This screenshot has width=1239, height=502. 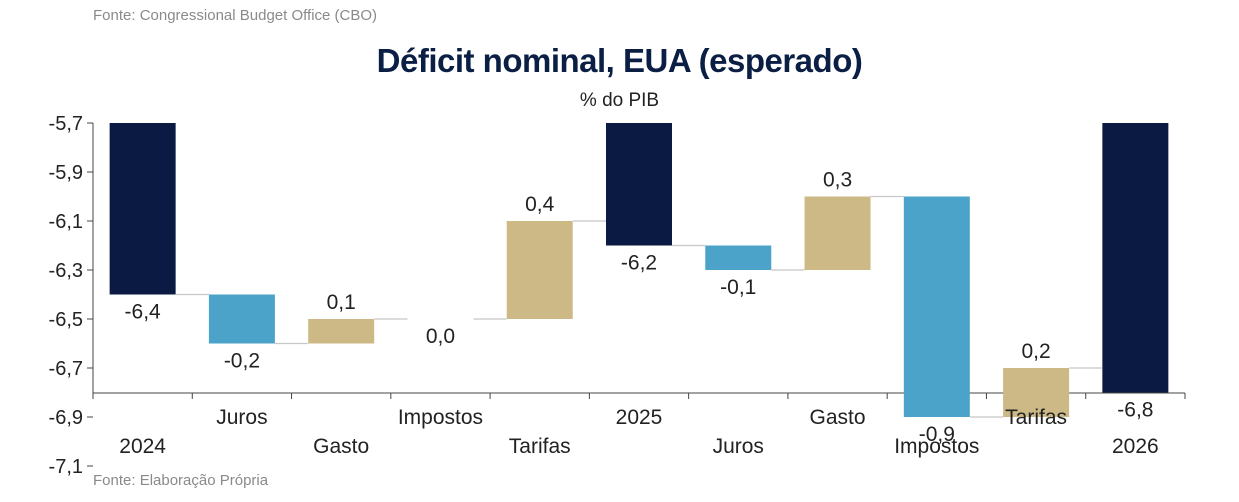 What do you see at coordinates (1135, 410) in the screenshot?
I see `data-label: -6,8` at bounding box center [1135, 410].